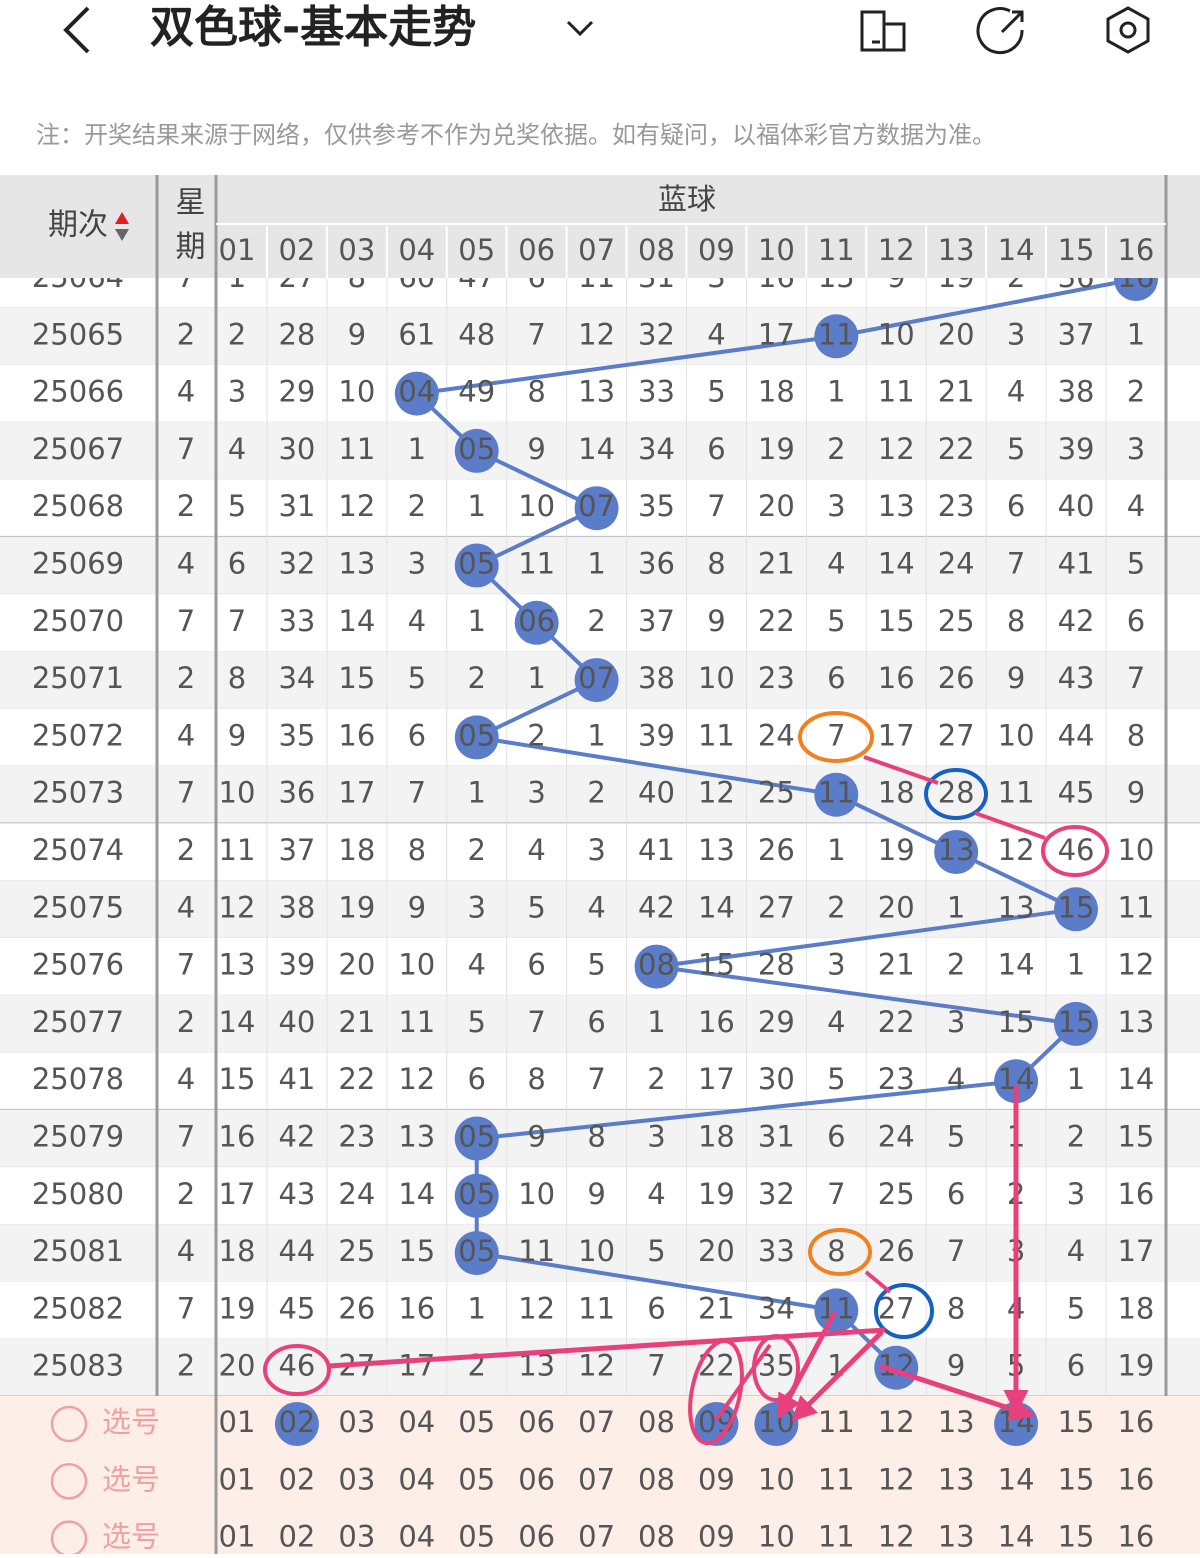  Describe the element at coordinates (296, 1251) in the screenshot. I see `miss-count: 44` at that location.